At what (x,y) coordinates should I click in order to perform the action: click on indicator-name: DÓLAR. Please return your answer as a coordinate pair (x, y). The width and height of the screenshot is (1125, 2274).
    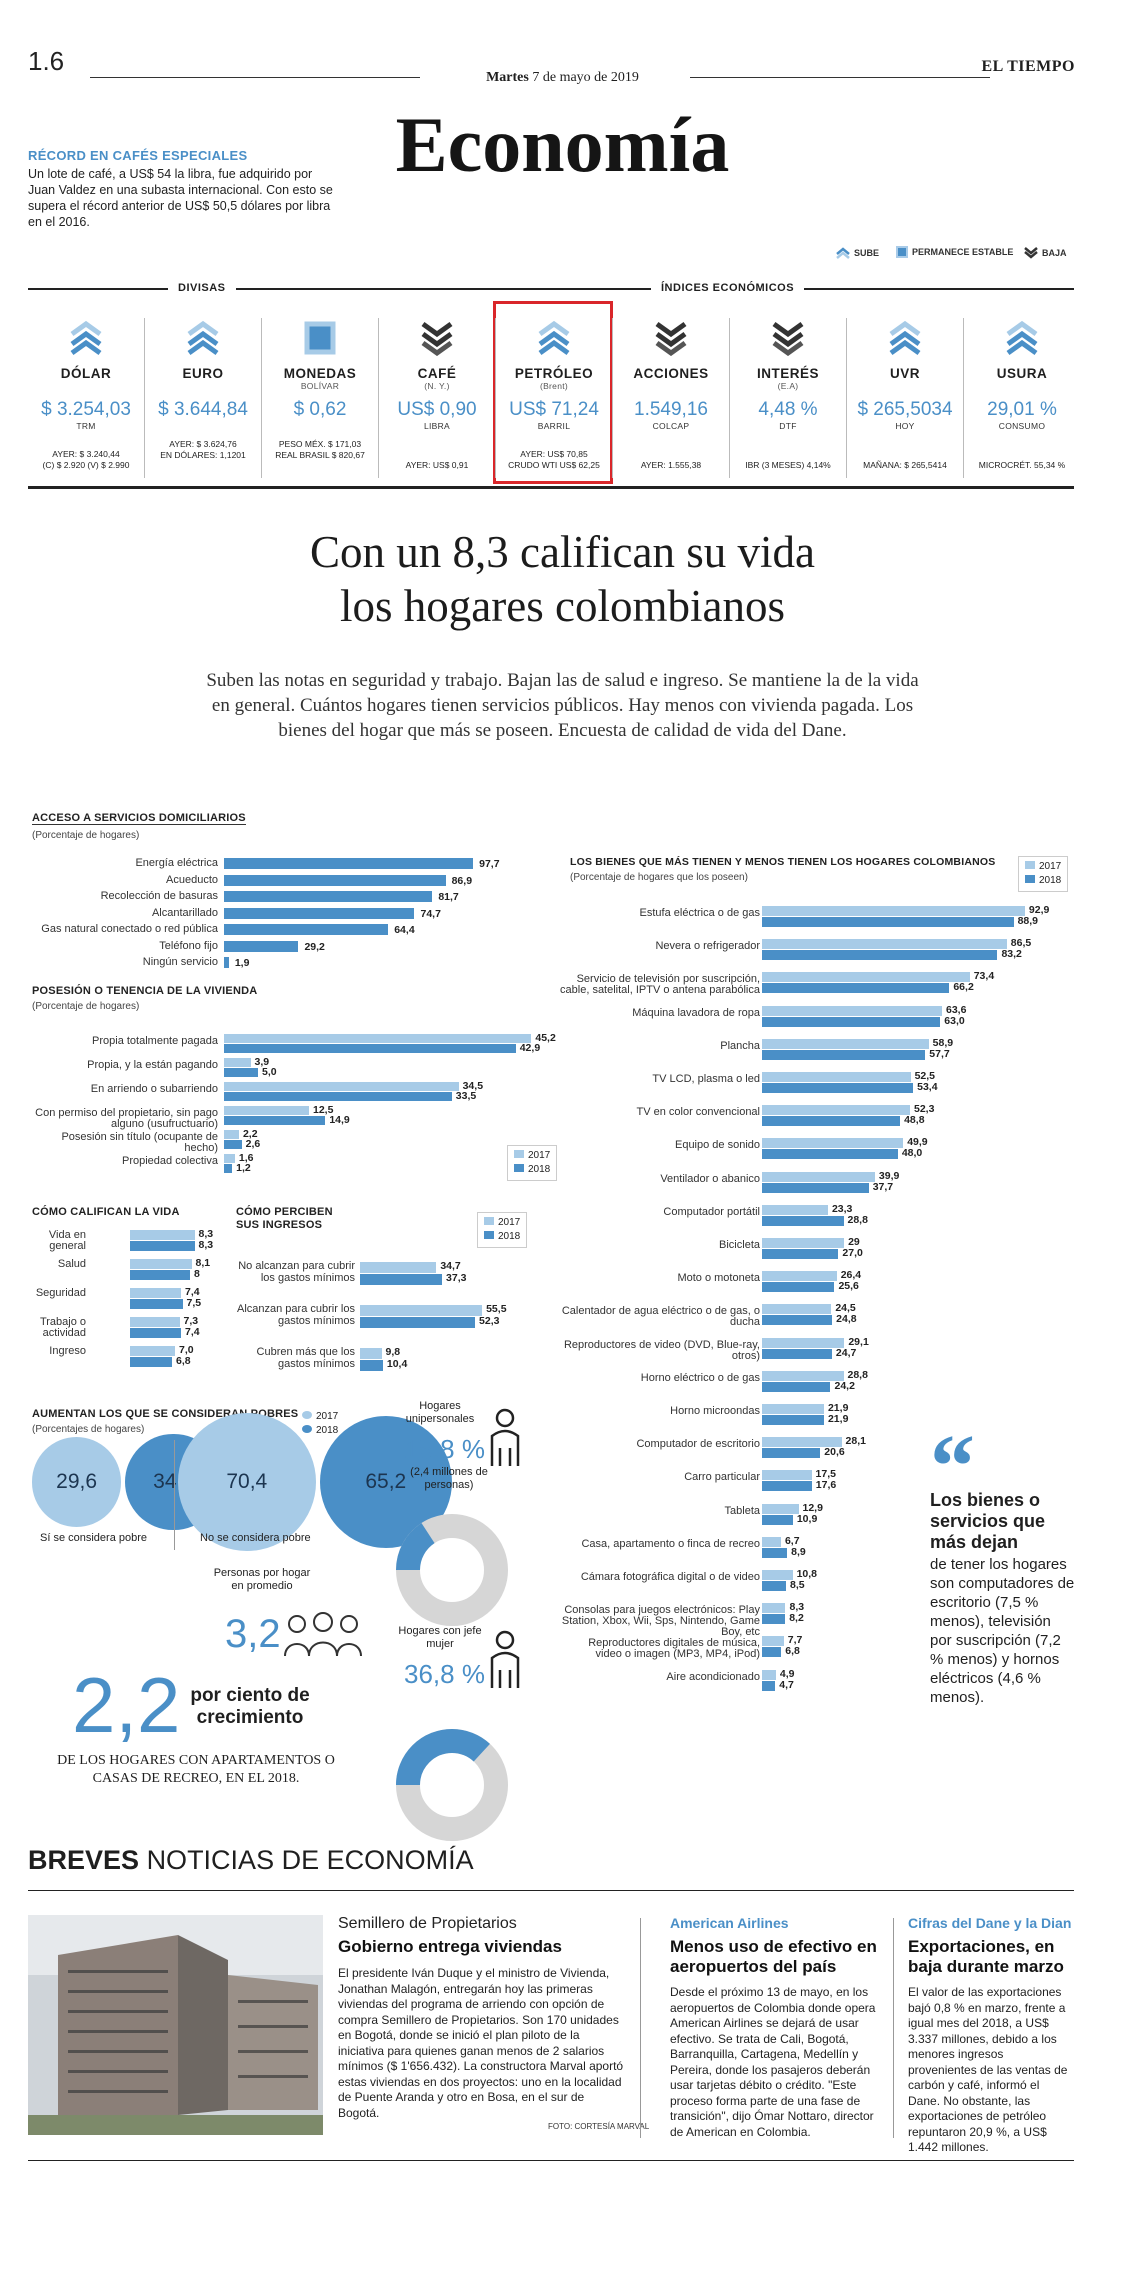
    Looking at the image, I should click on (86, 373).